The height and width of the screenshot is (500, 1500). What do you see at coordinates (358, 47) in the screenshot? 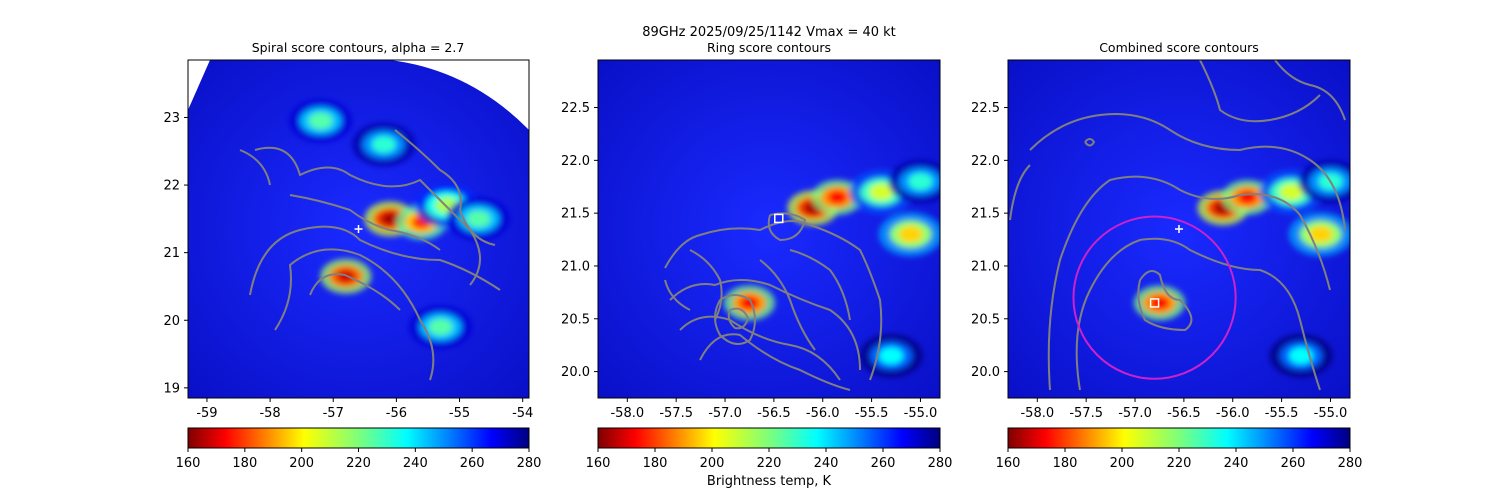
I see `panel-title: Spiral score contours, alpha = 2.7` at bounding box center [358, 47].